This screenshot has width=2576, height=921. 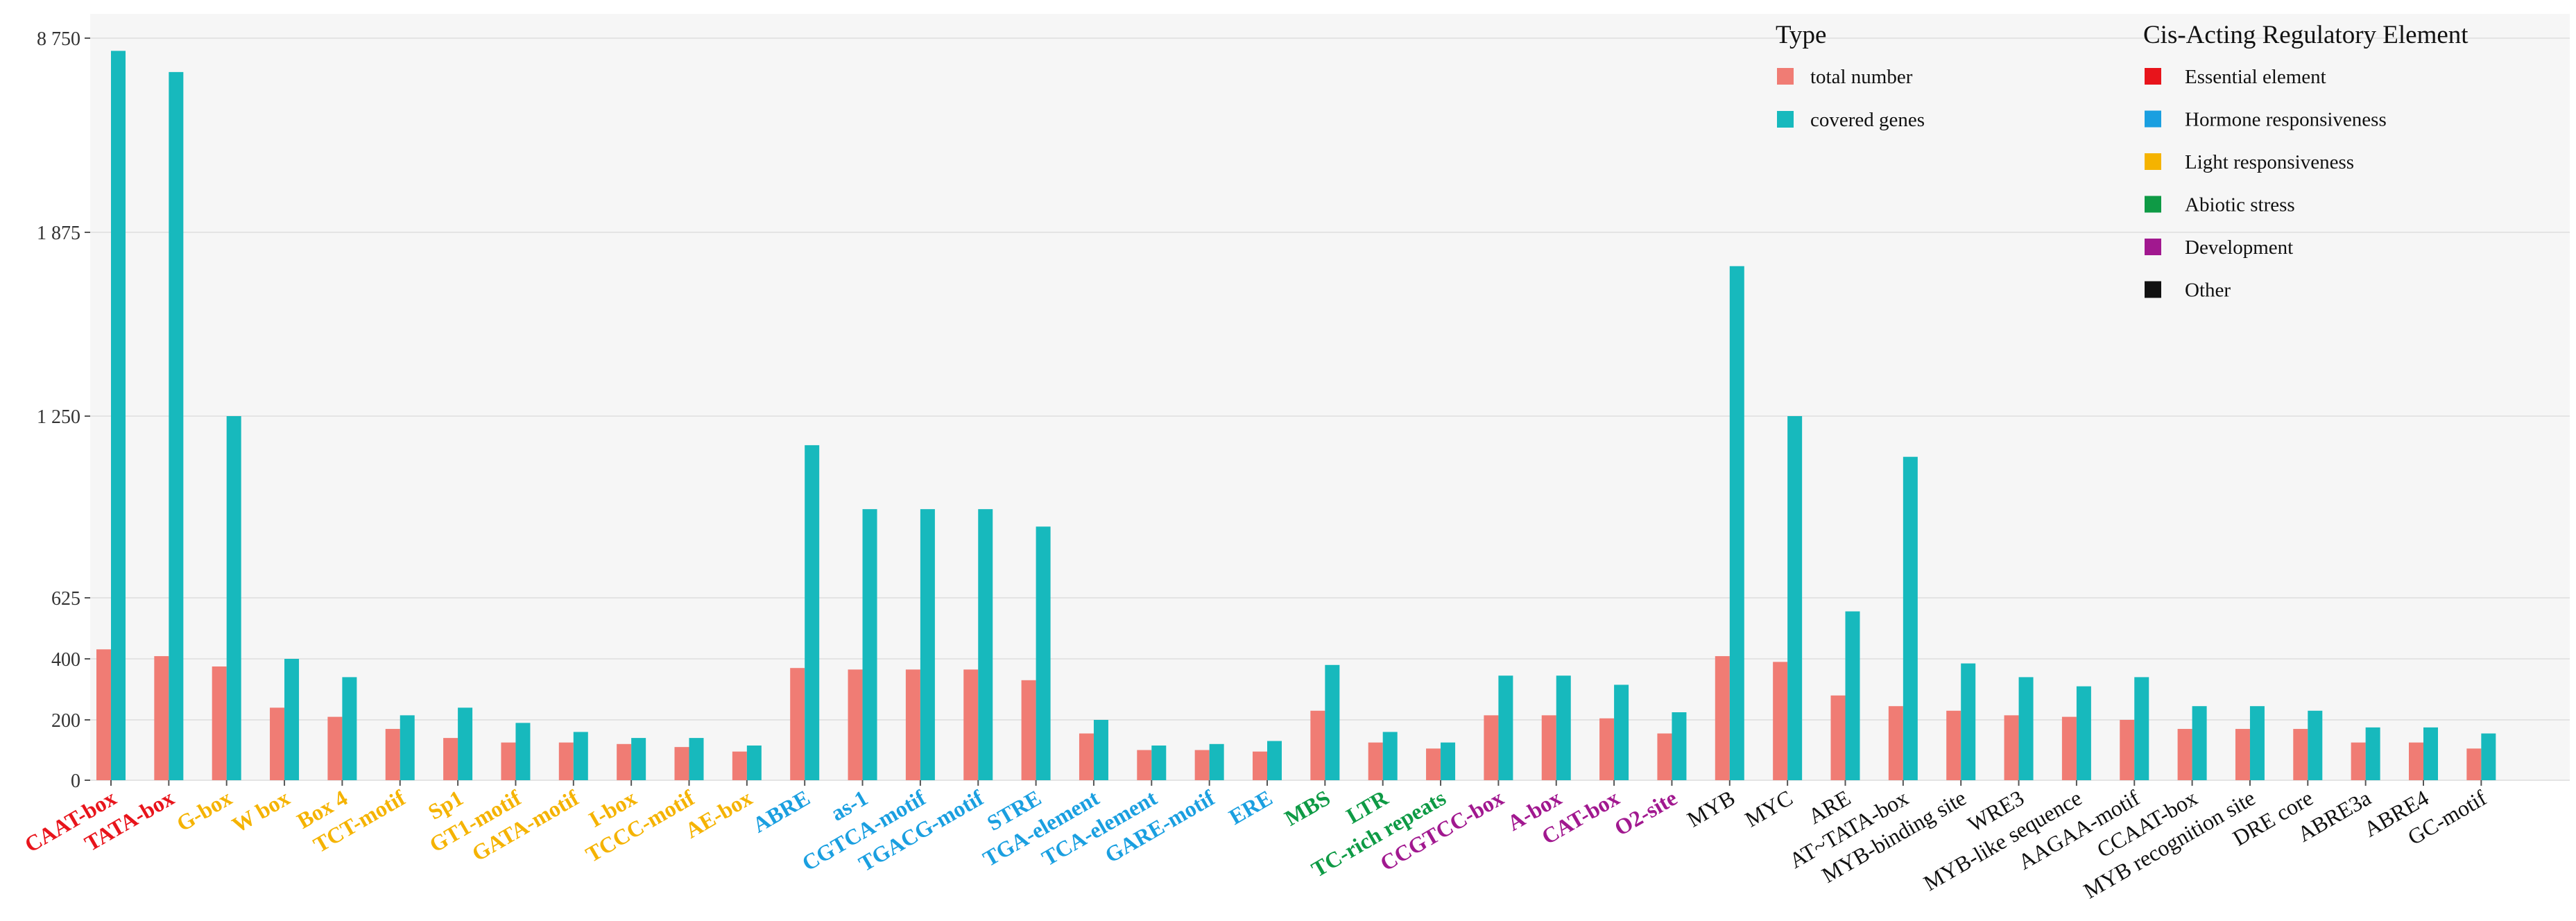 I want to click on legend-type-title: Type, so click(x=1801, y=35).